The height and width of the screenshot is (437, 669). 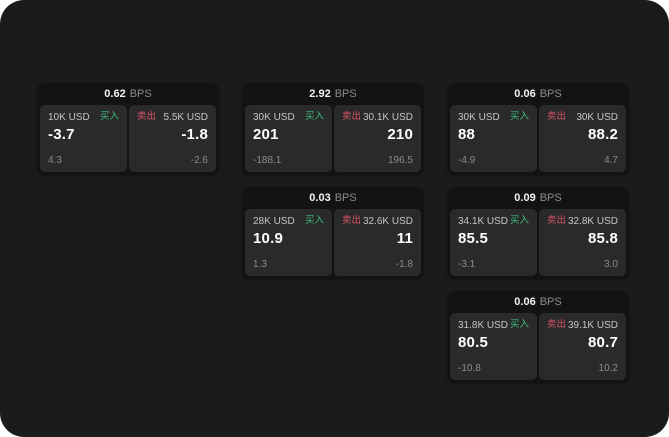 I want to click on sell-quote-panel: 卖出 32.6K USD 11 -1.8, so click(x=377, y=242).